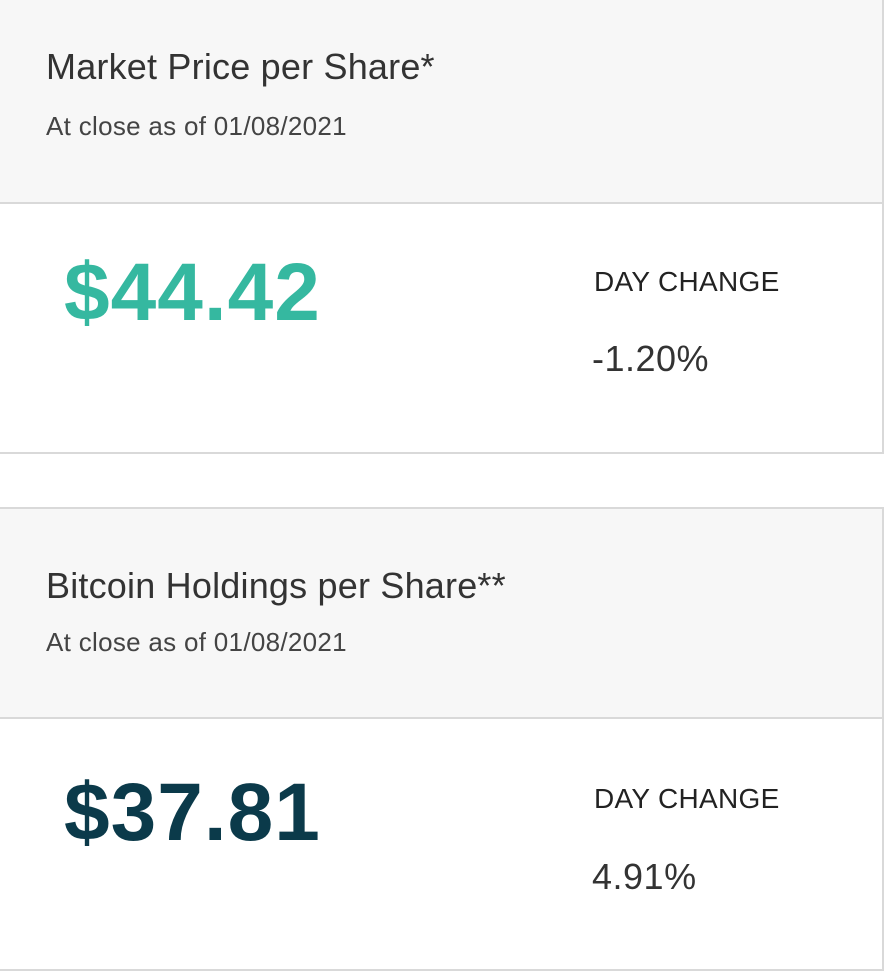 The image size is (889, 971). What do you see at coordinates (240, 66) in the screenshot?
I see `market-price-title: Market Price per Share*` at bounding box center [240, 66].